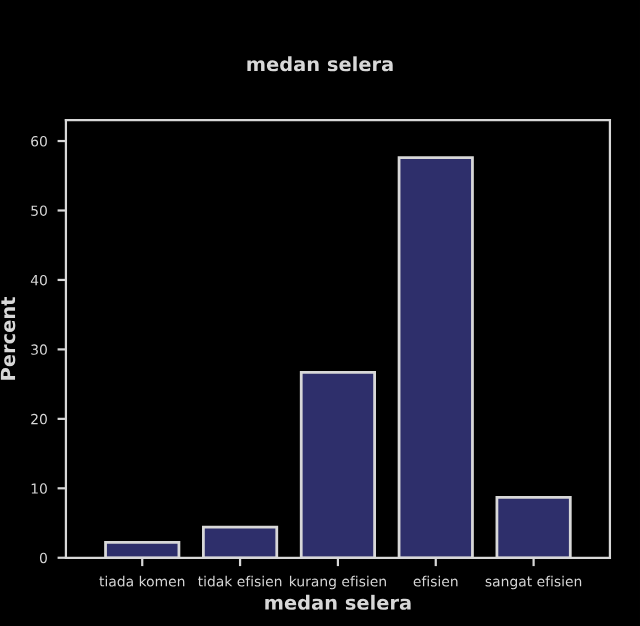  What do you see at coordinates (320, 64) in the screenshot?
I see `chart-title: medan selera` at bounding box center [320, 64].